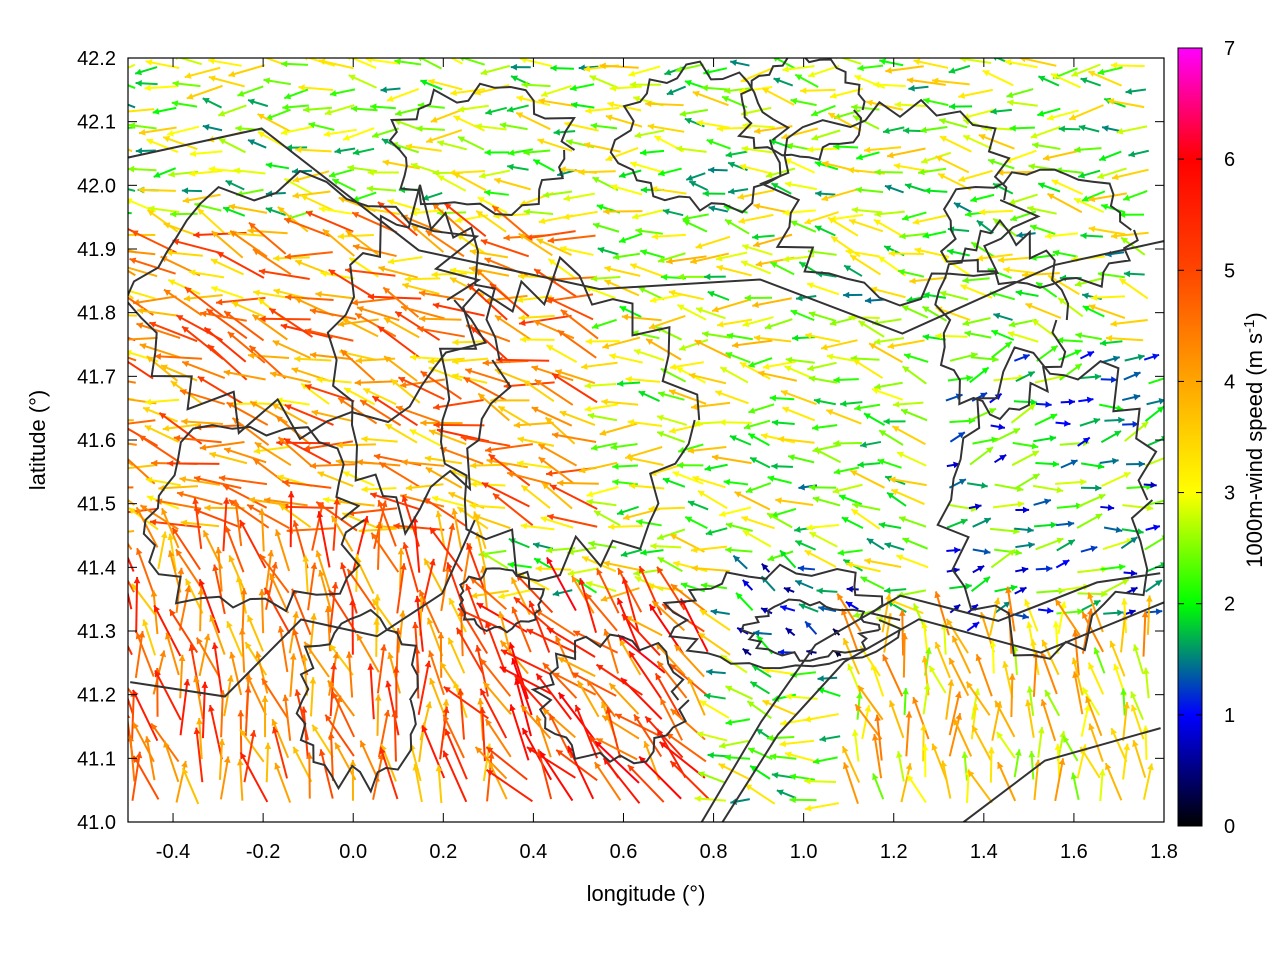 The height and width of the screenshot is (960, 1280). I want to click on contour-line, so click(482, 149).